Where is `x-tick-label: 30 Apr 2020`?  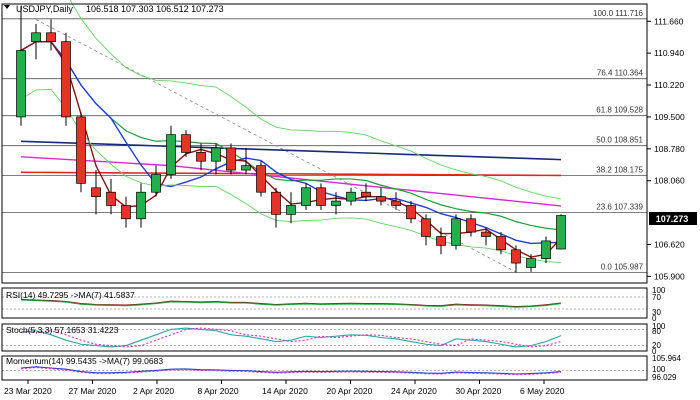 x-tick-label: 30 Apr 2020 is located at coordinates (479, 391).